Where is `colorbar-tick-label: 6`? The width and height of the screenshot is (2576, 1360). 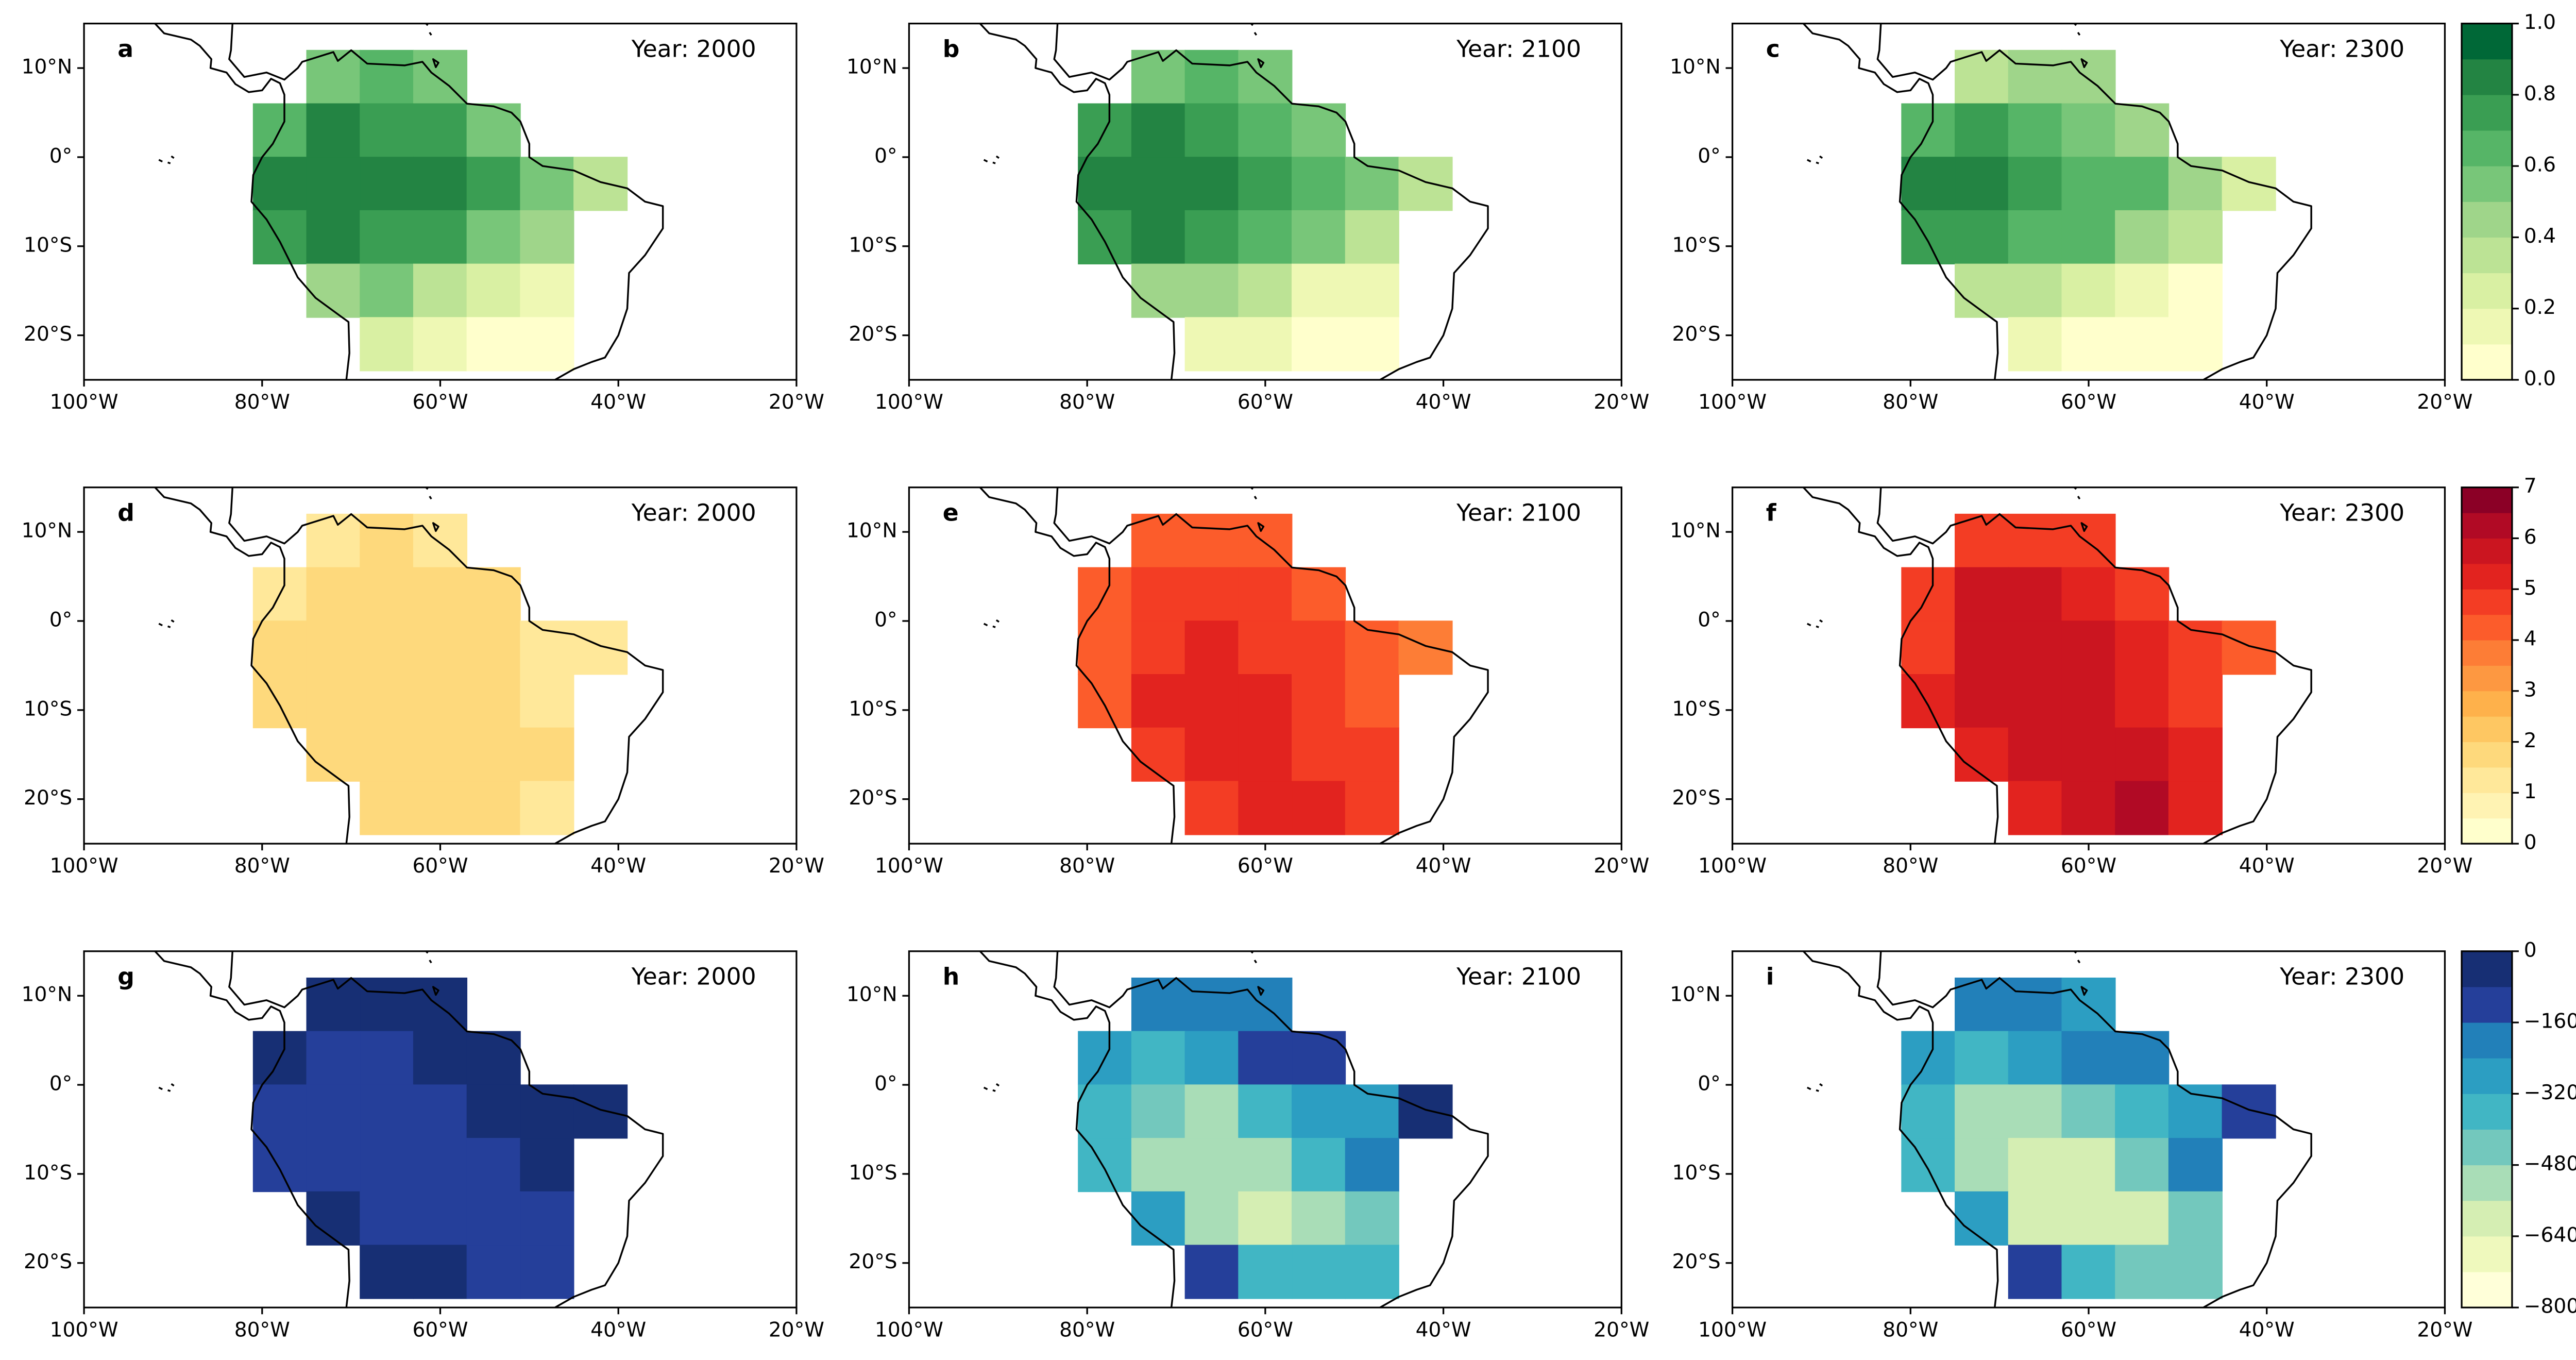 colorbar-tick-label: 6 is located at coordinates (2530, 537).